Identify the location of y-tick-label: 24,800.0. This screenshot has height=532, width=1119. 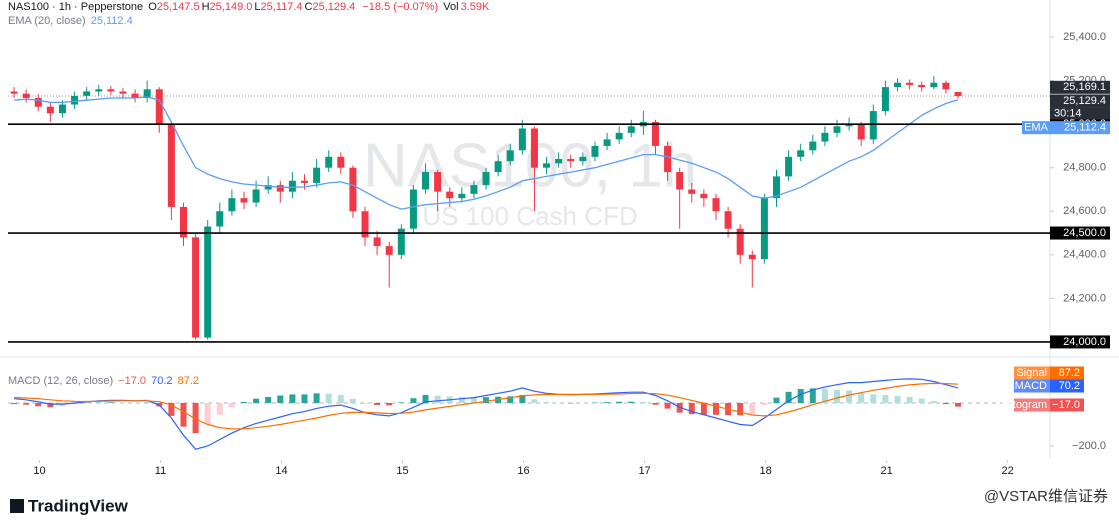
(1084, 168).